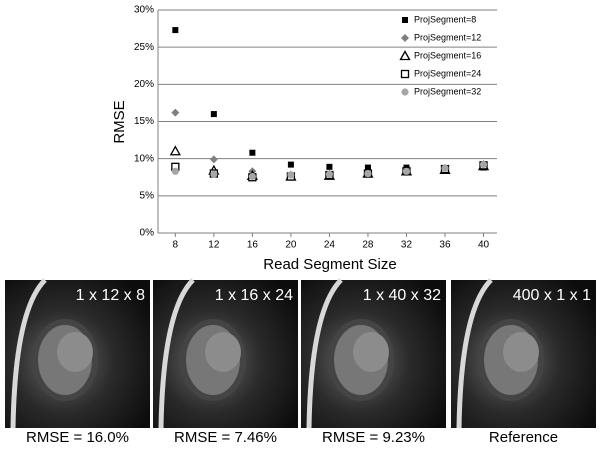  Describe the element at coordinates (368, 245) in the screenshot. I see `x-tick-label: 28` at that location.